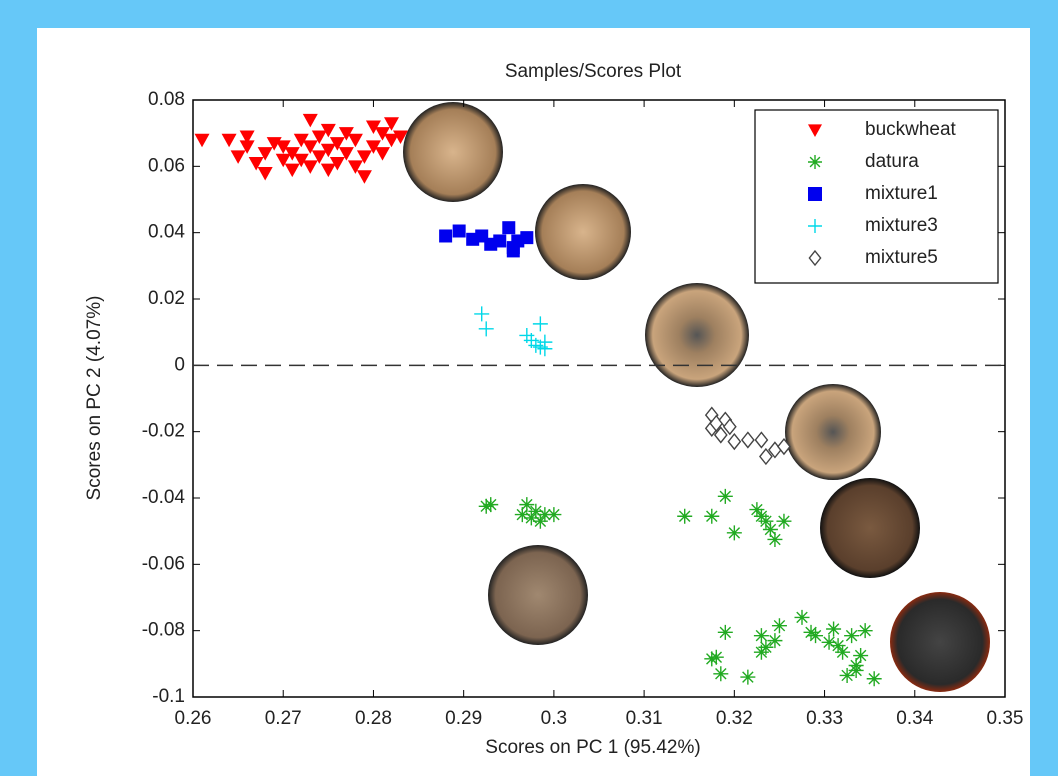 The image size is (1058, 776). What do you see at coordinates (163, 431) in the screenshot?
I see `y-tick-label: -0.02` at bounding box center [163, 431].